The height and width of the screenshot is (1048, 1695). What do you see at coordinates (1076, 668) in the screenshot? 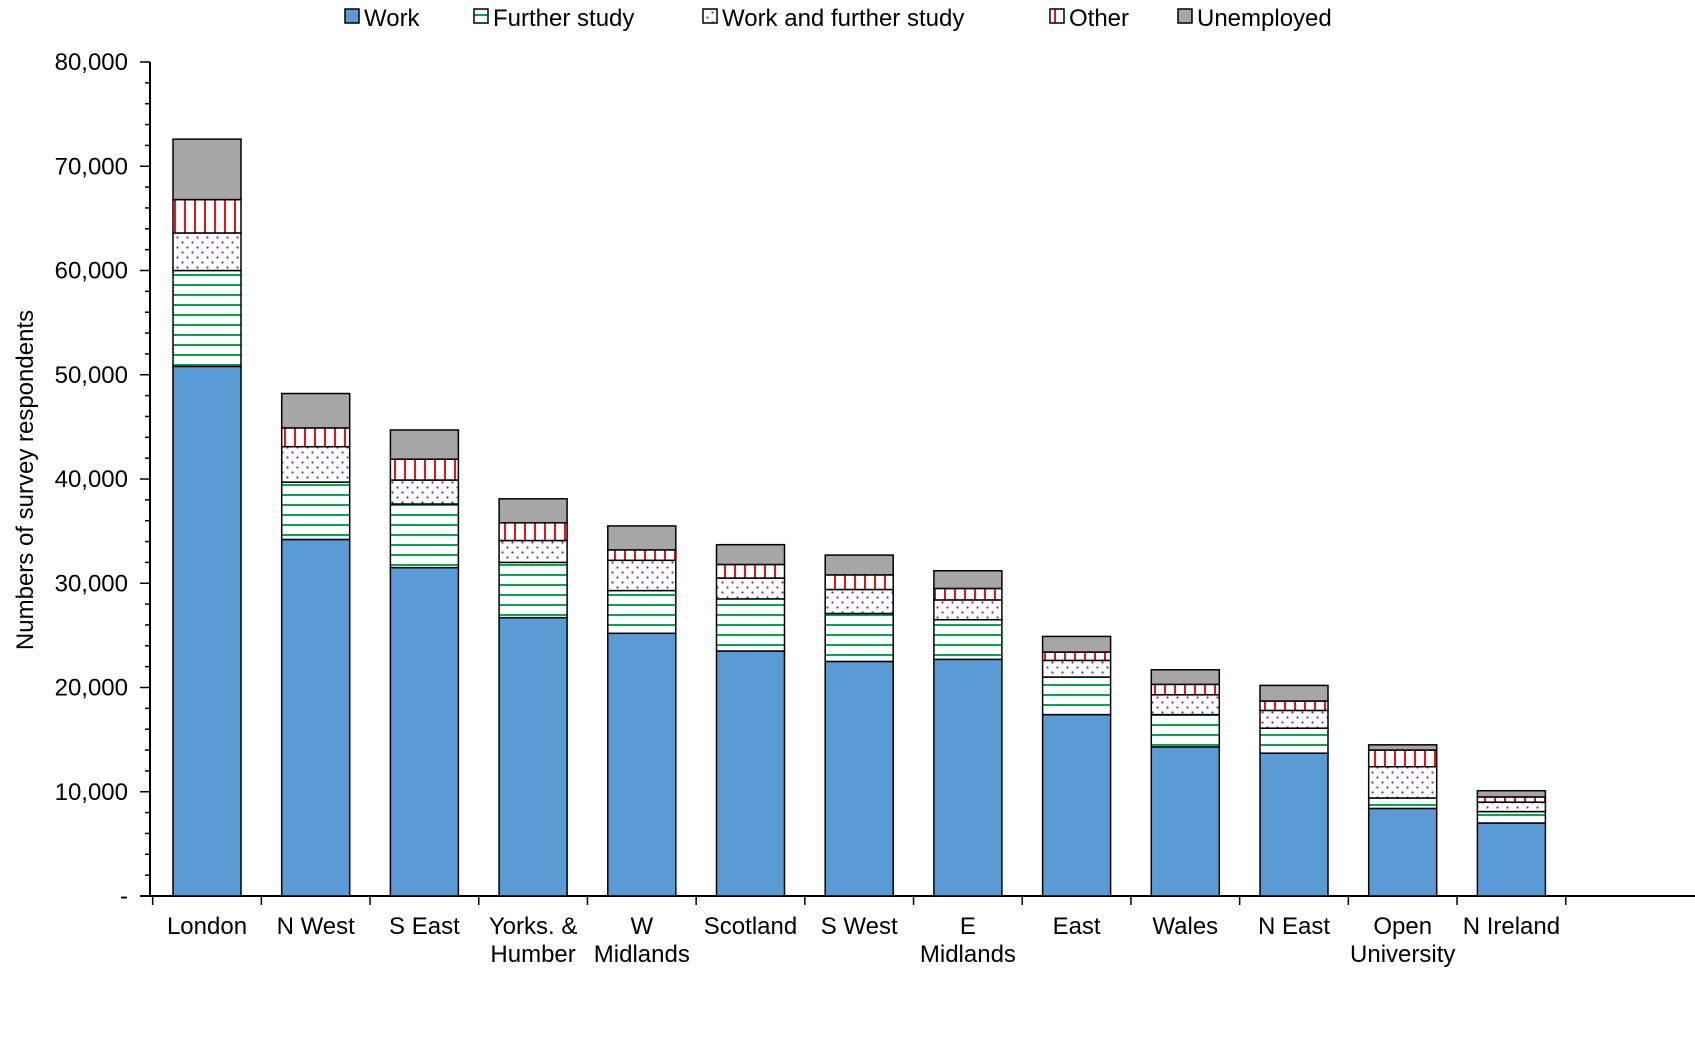
I see `bar-work-and-further-study-east` at bounding box center [1076, 668].